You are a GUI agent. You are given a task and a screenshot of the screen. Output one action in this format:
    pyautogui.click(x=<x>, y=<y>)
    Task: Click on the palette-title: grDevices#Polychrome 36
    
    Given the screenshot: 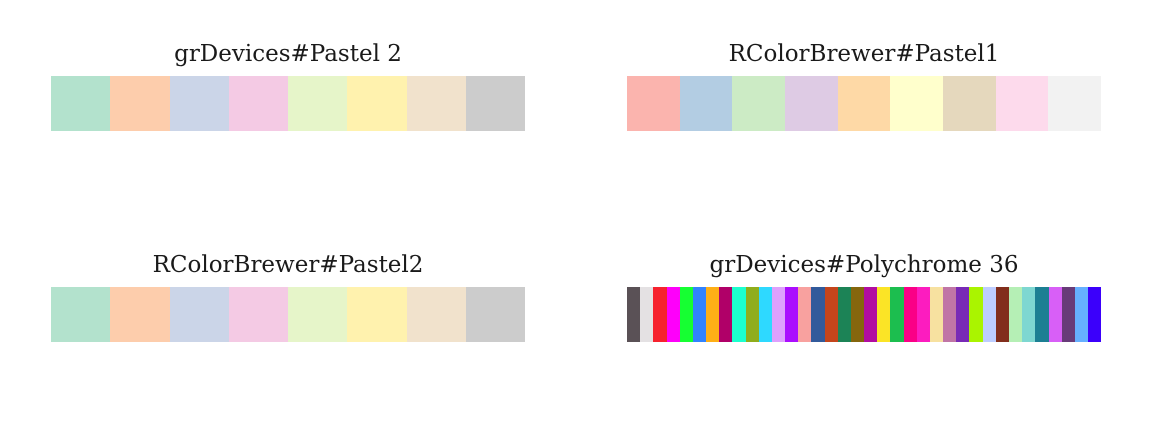 What is the action you would take?
    pyautogui.click(x=864, y=265)
    